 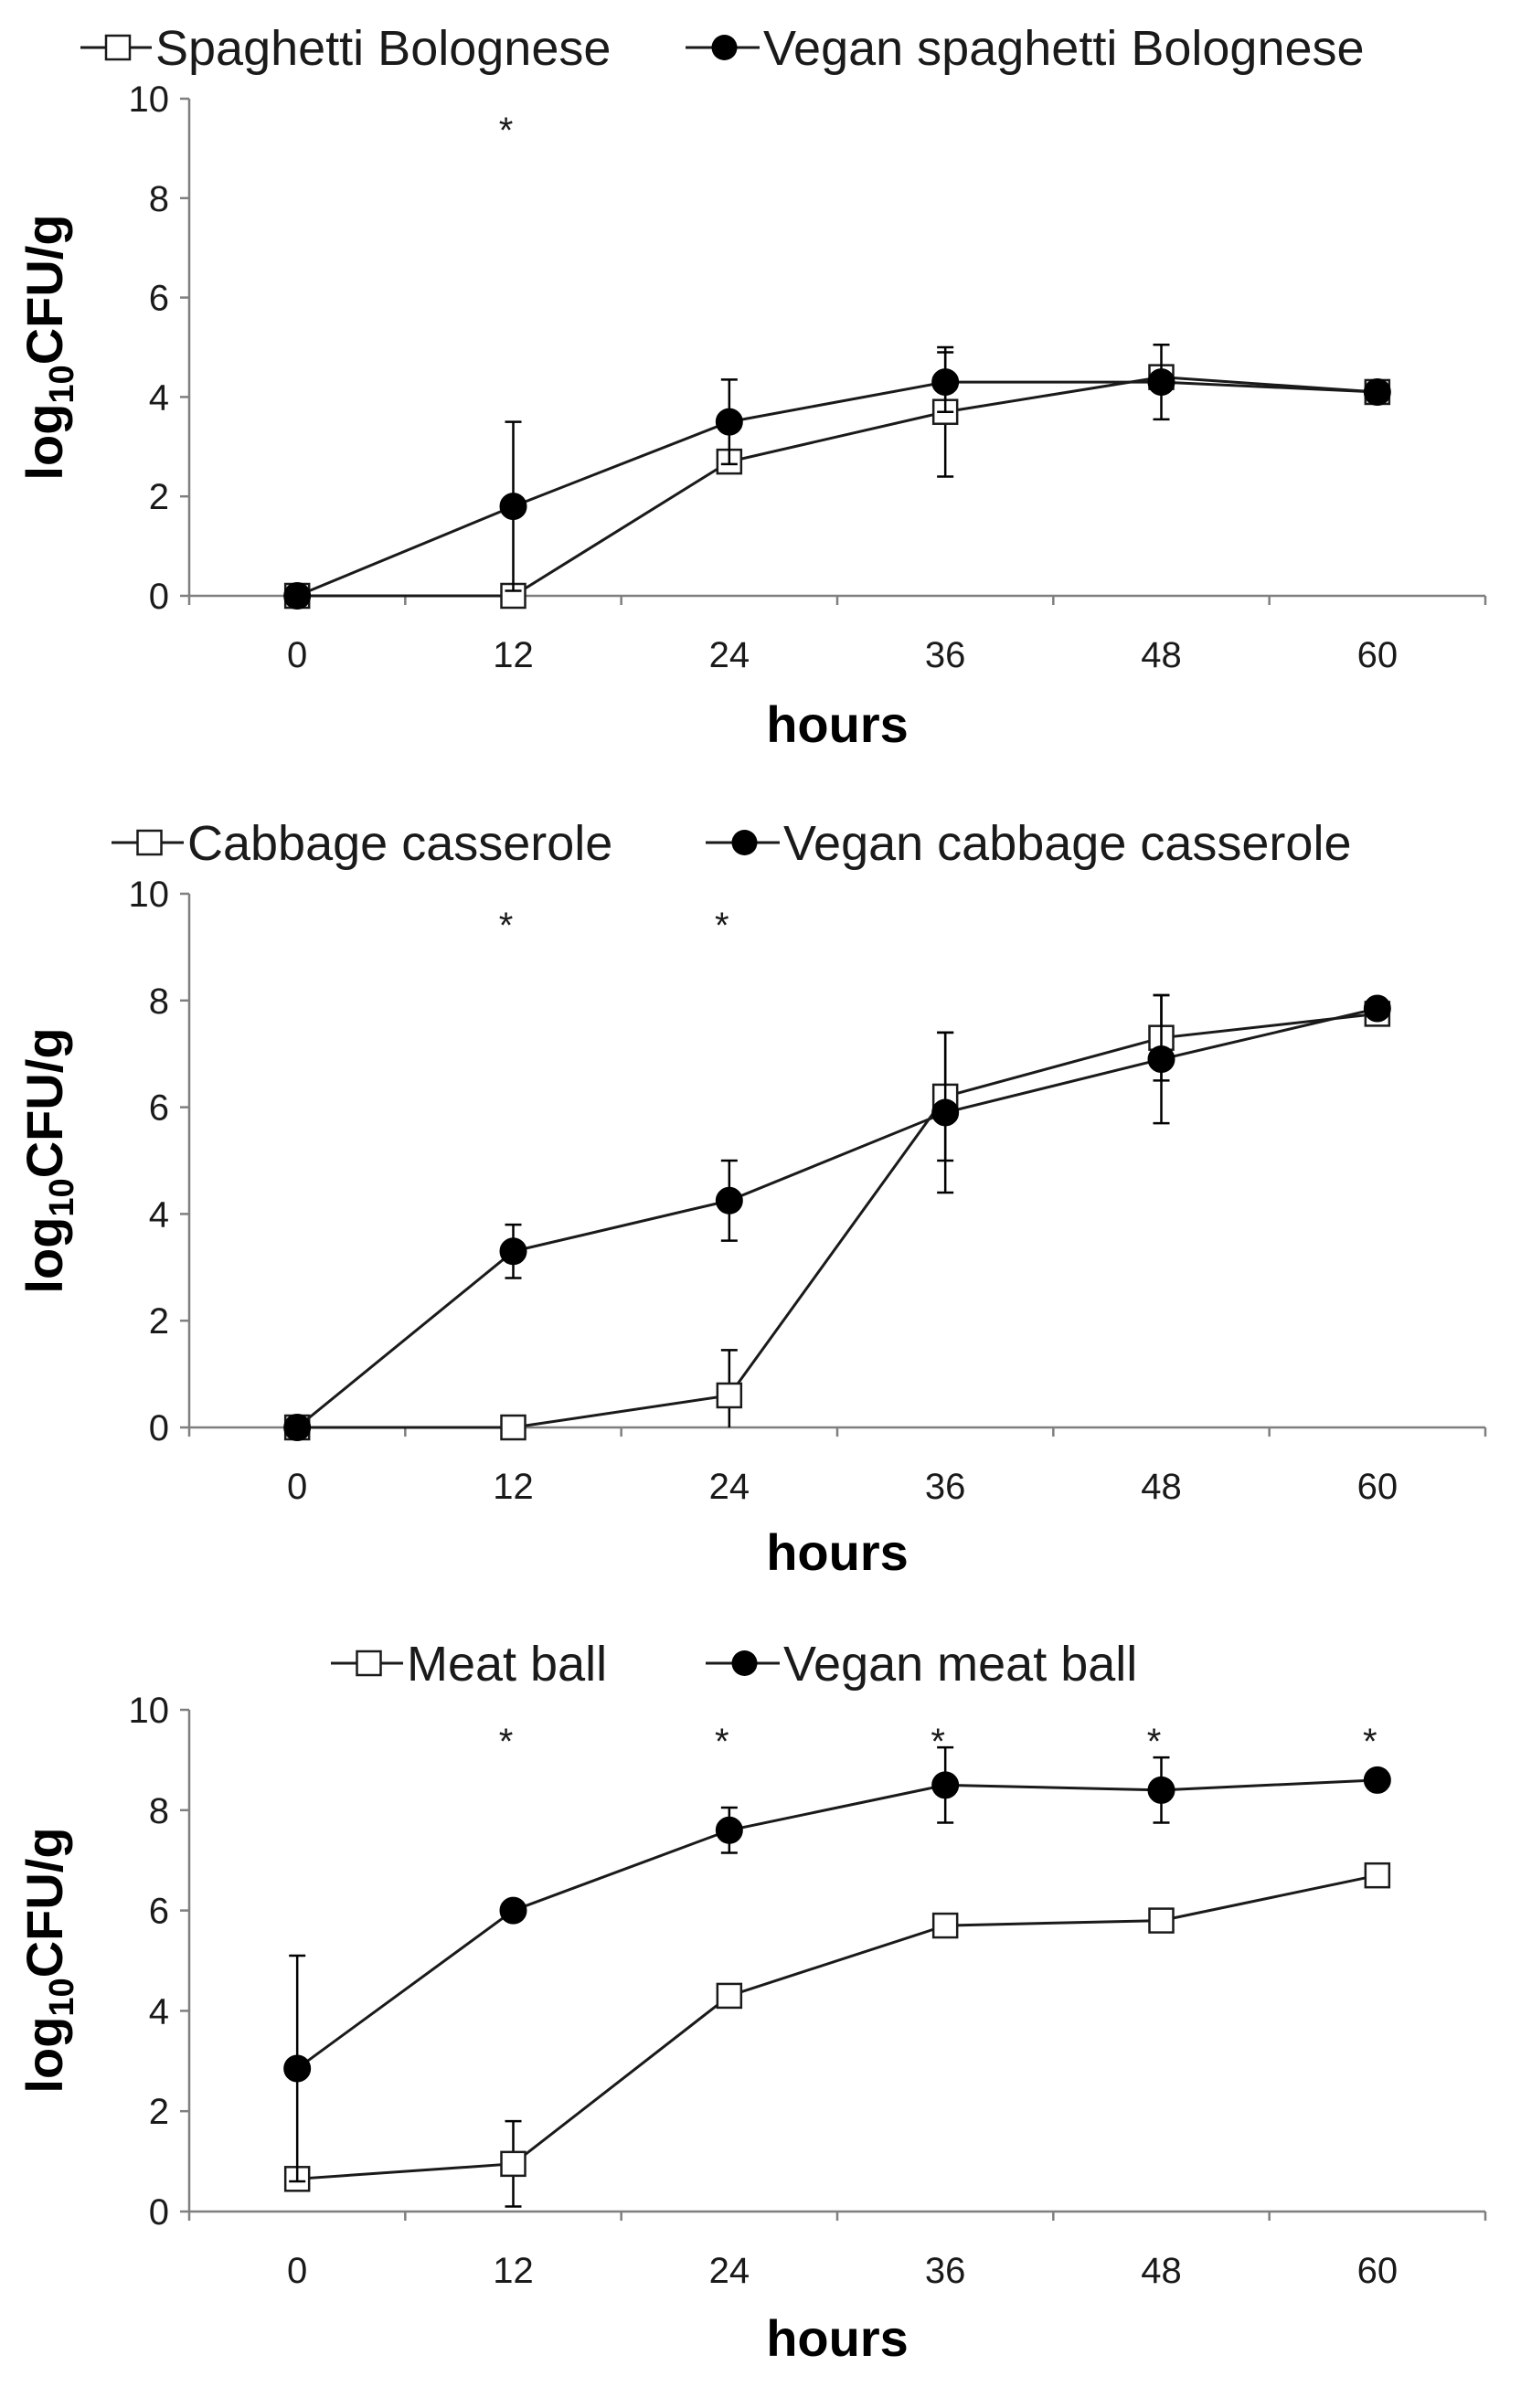 I want to click on legend-item-2: Vegan meat ball, so click(x=921, y=1665).